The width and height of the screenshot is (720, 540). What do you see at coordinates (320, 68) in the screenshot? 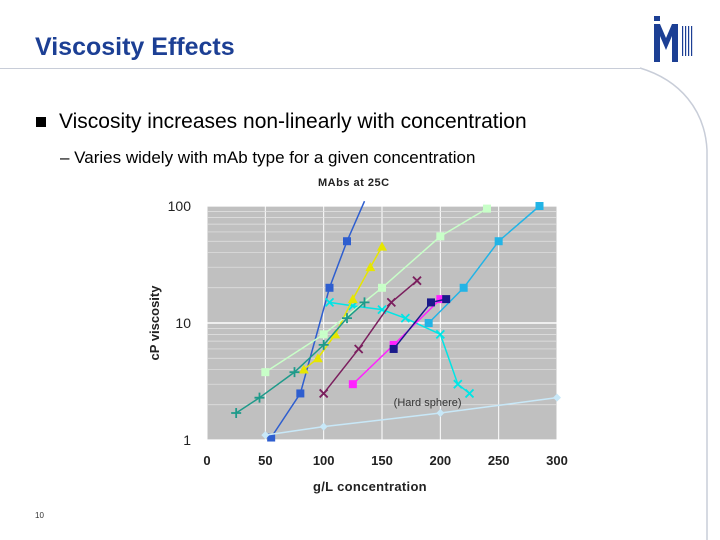
I see `title-divider` at bounding box center [320, 68].